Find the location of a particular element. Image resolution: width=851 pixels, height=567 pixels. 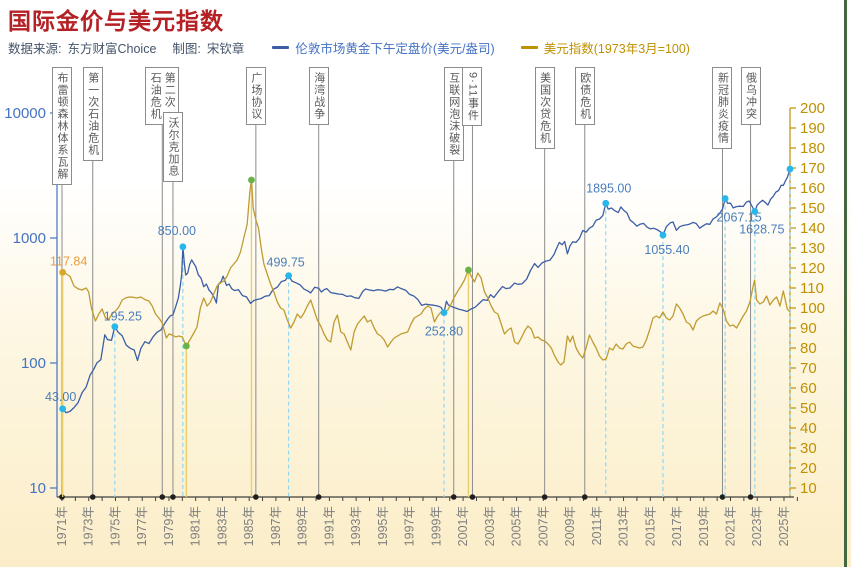

source-label: 数据来源: is located at coordinates (35, 49).